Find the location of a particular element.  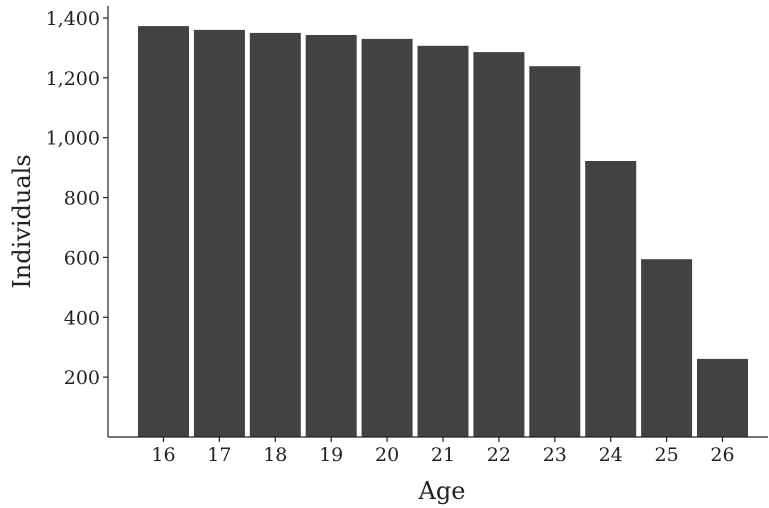

y-tick-label: 200 is located at coordinates (82, 378).